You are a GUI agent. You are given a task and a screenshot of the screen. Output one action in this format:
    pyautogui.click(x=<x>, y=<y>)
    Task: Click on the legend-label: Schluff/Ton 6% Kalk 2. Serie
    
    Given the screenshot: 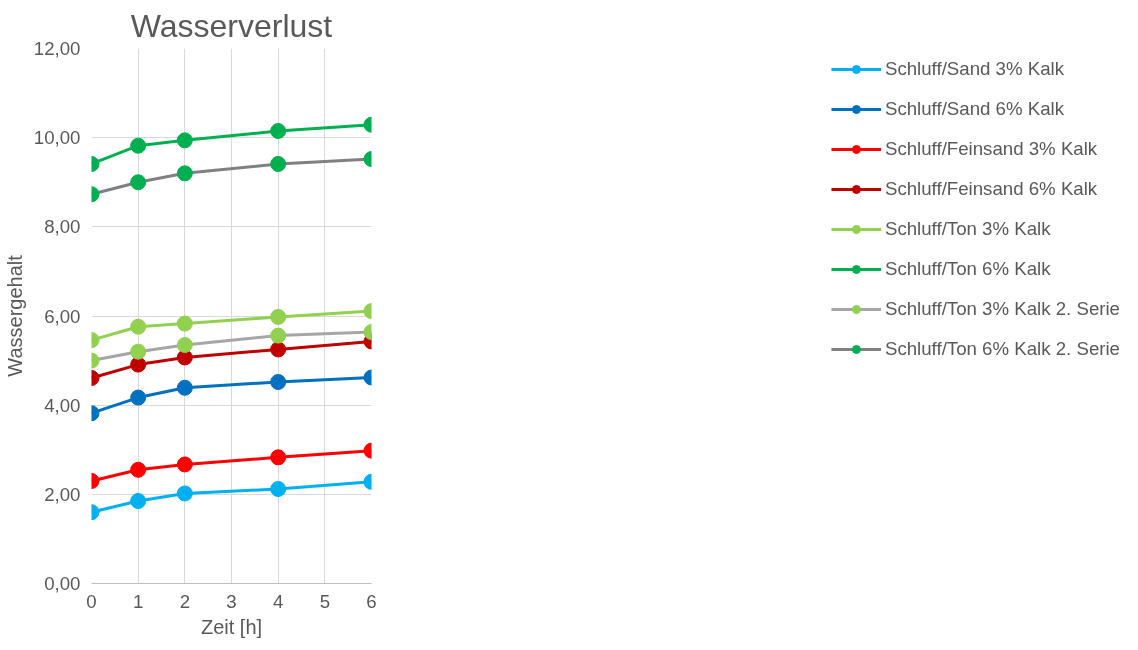 What is the action you would take?
    pyautogui.click(x=1002, y=349)
    